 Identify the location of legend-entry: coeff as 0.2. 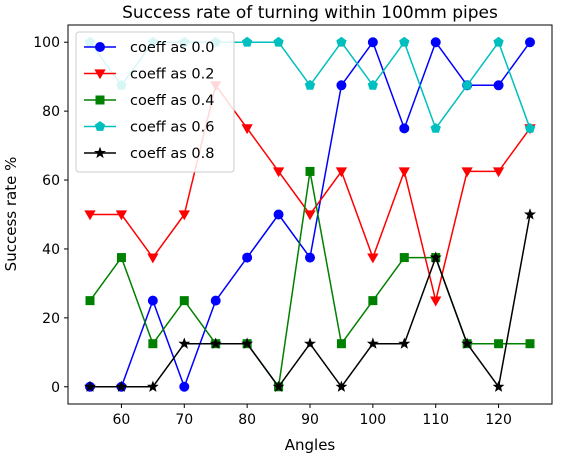
(149, 75).